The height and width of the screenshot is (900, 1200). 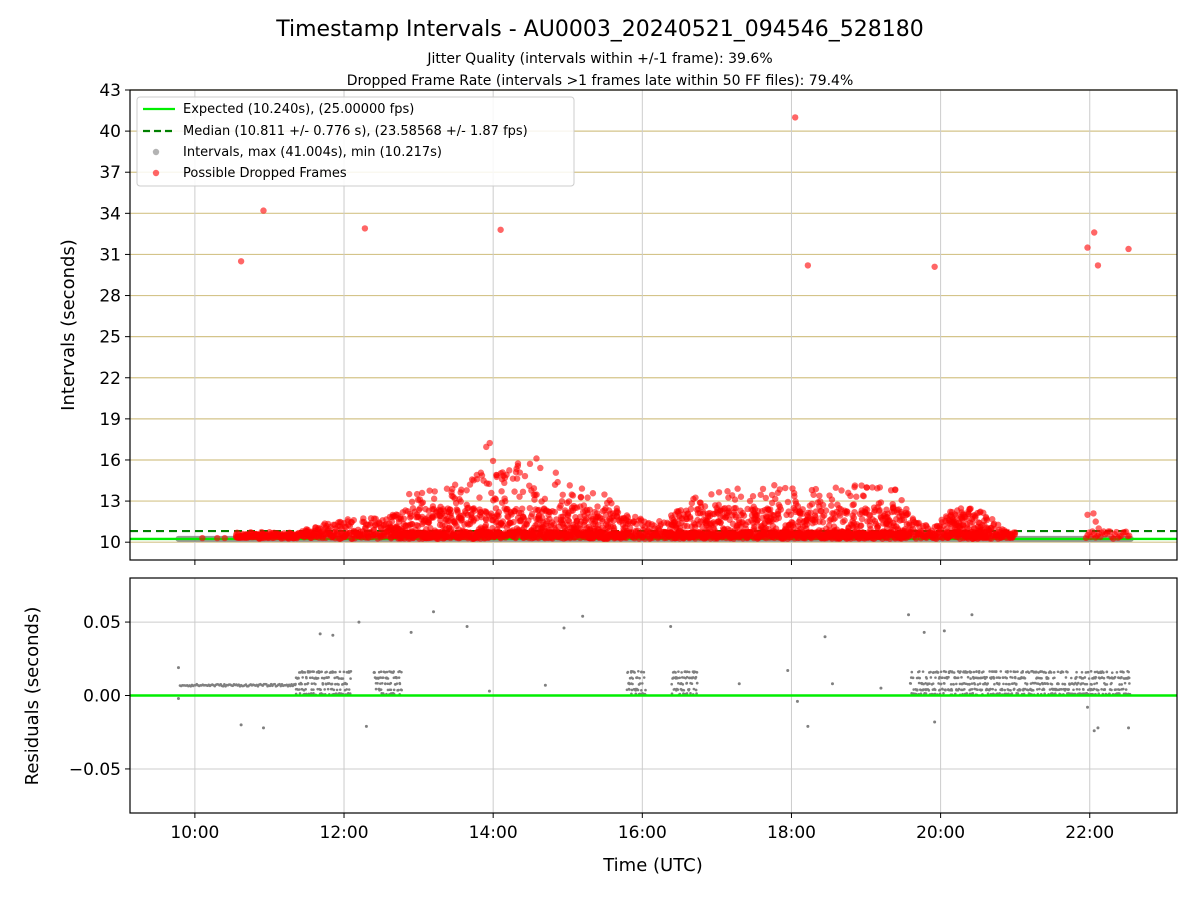 What do you see at coordinates (1089, 833) in the screenshot?
I see `x-tick-label: 22:00` at bounding box center [1089, 833].